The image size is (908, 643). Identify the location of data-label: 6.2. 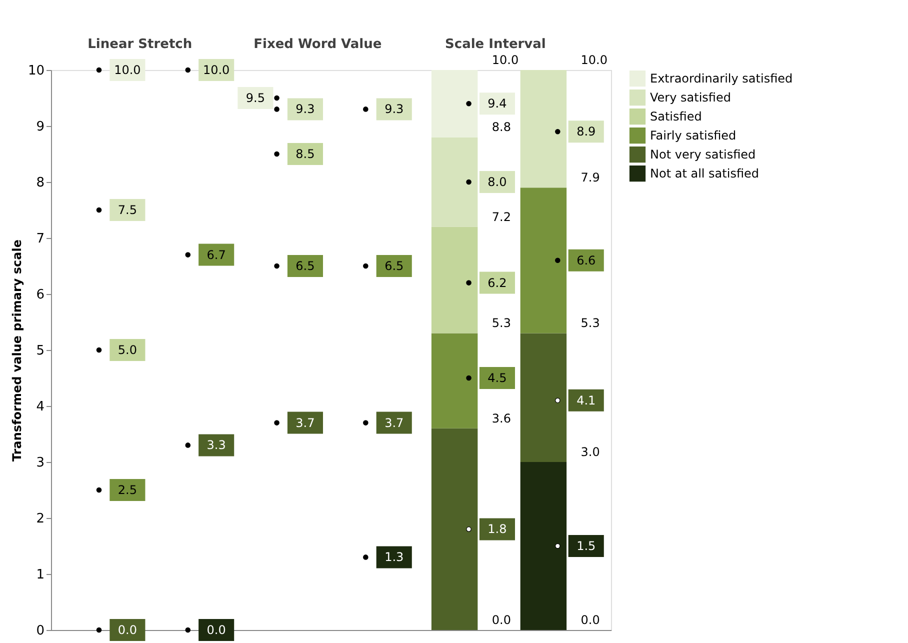
(497, 283).